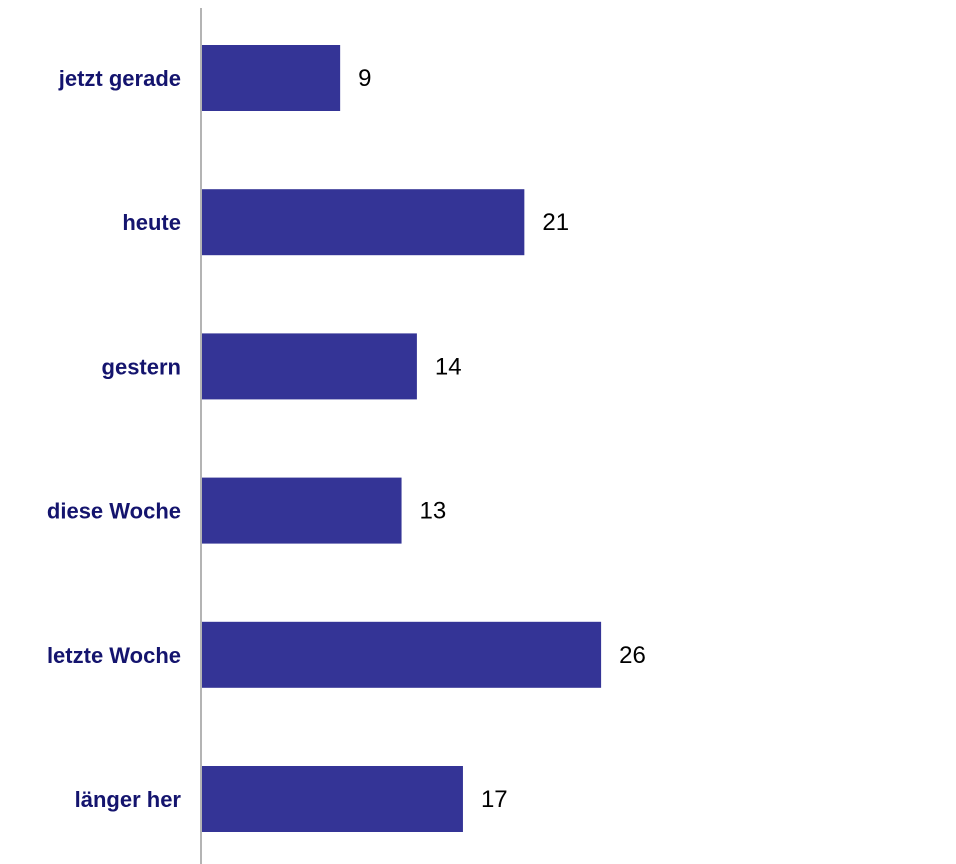 The image size is (956, 864). What do you see at coordinates (151, 222) in the screenshot?
I see `category-label: heute` at bounding box center [151, 222].